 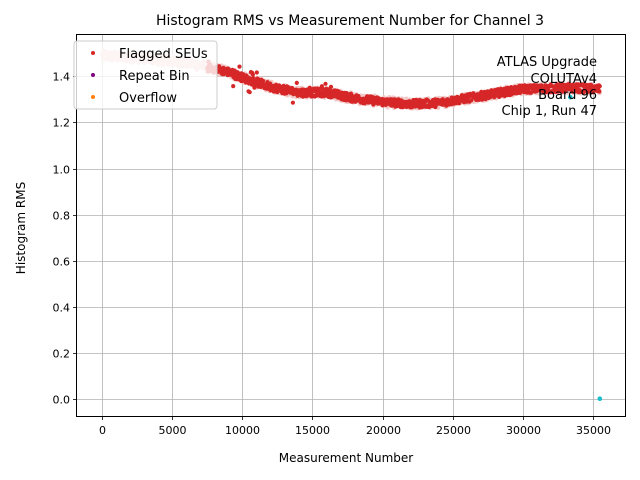 What do you see at coordinates (154, 76) in the screenshot?
I see `legend-label-repeat: Repeat Bin` at bounding box center [154, 76].